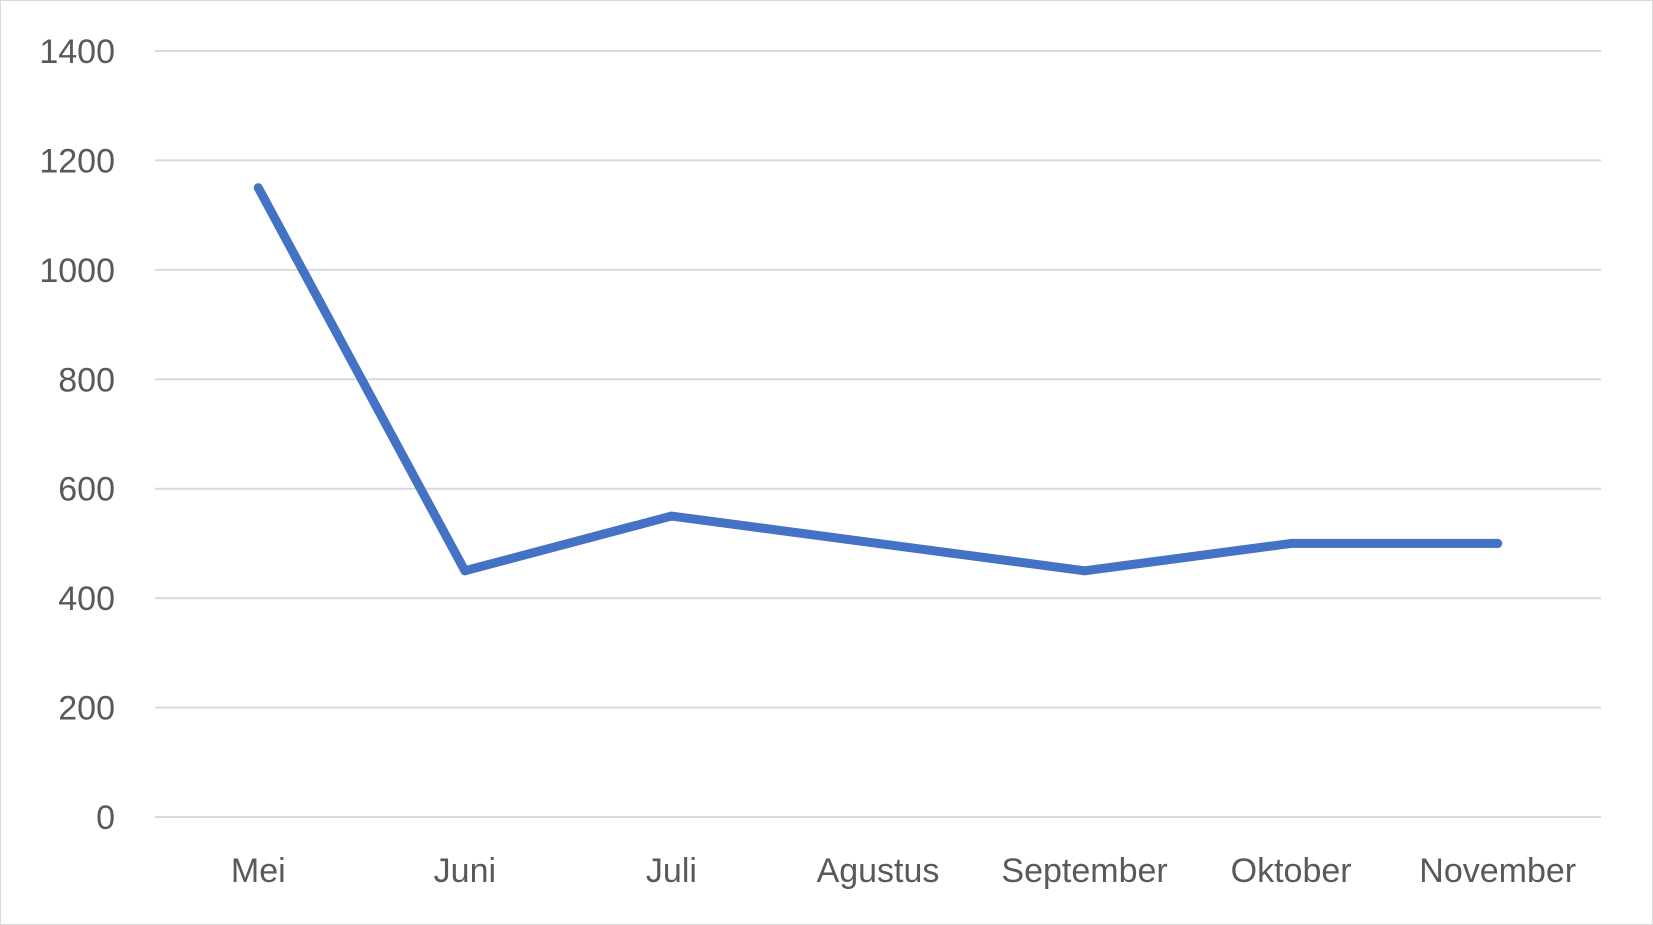 Image resolution: width=1653 pixels, height=925 pixels. I want to click on y-tick-label-3: 600, so click(86, 490).